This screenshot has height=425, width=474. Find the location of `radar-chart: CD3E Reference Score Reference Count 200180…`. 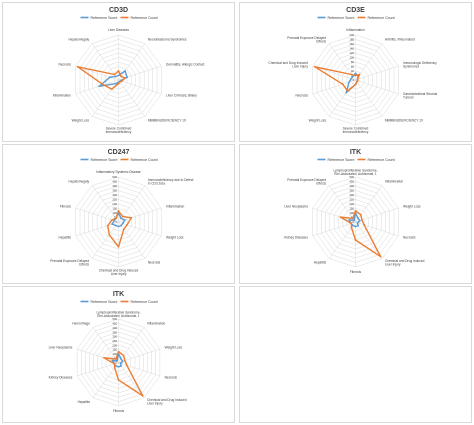

radar-chart: CD3E Reference Score Reference Count 200180… is located at coordinates (352, 70).